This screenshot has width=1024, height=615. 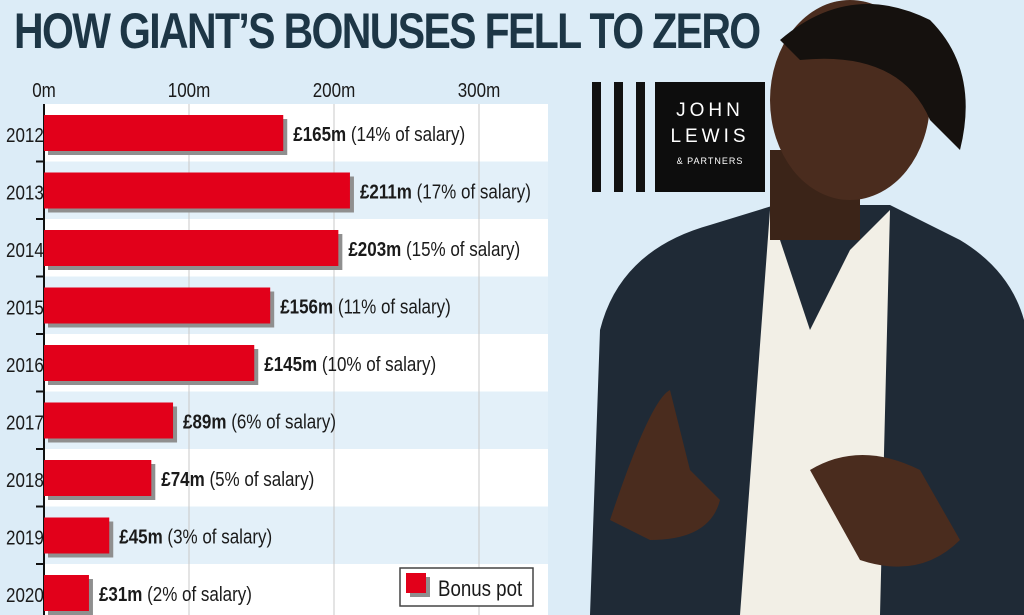 I want to click on data-label-amount: £89m, so click(x=204, y=421).